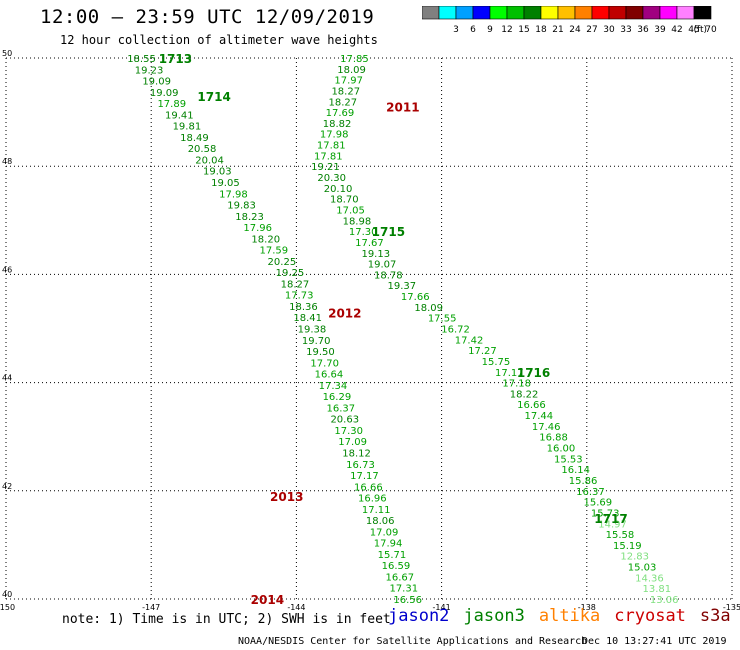 Image resolution: width=740 pixels, height=650 pixels. What do you see at coordinates (509, 373) in the screenshot?
I see `swh-value-label: 17.17` at bounding box center [509, 373].